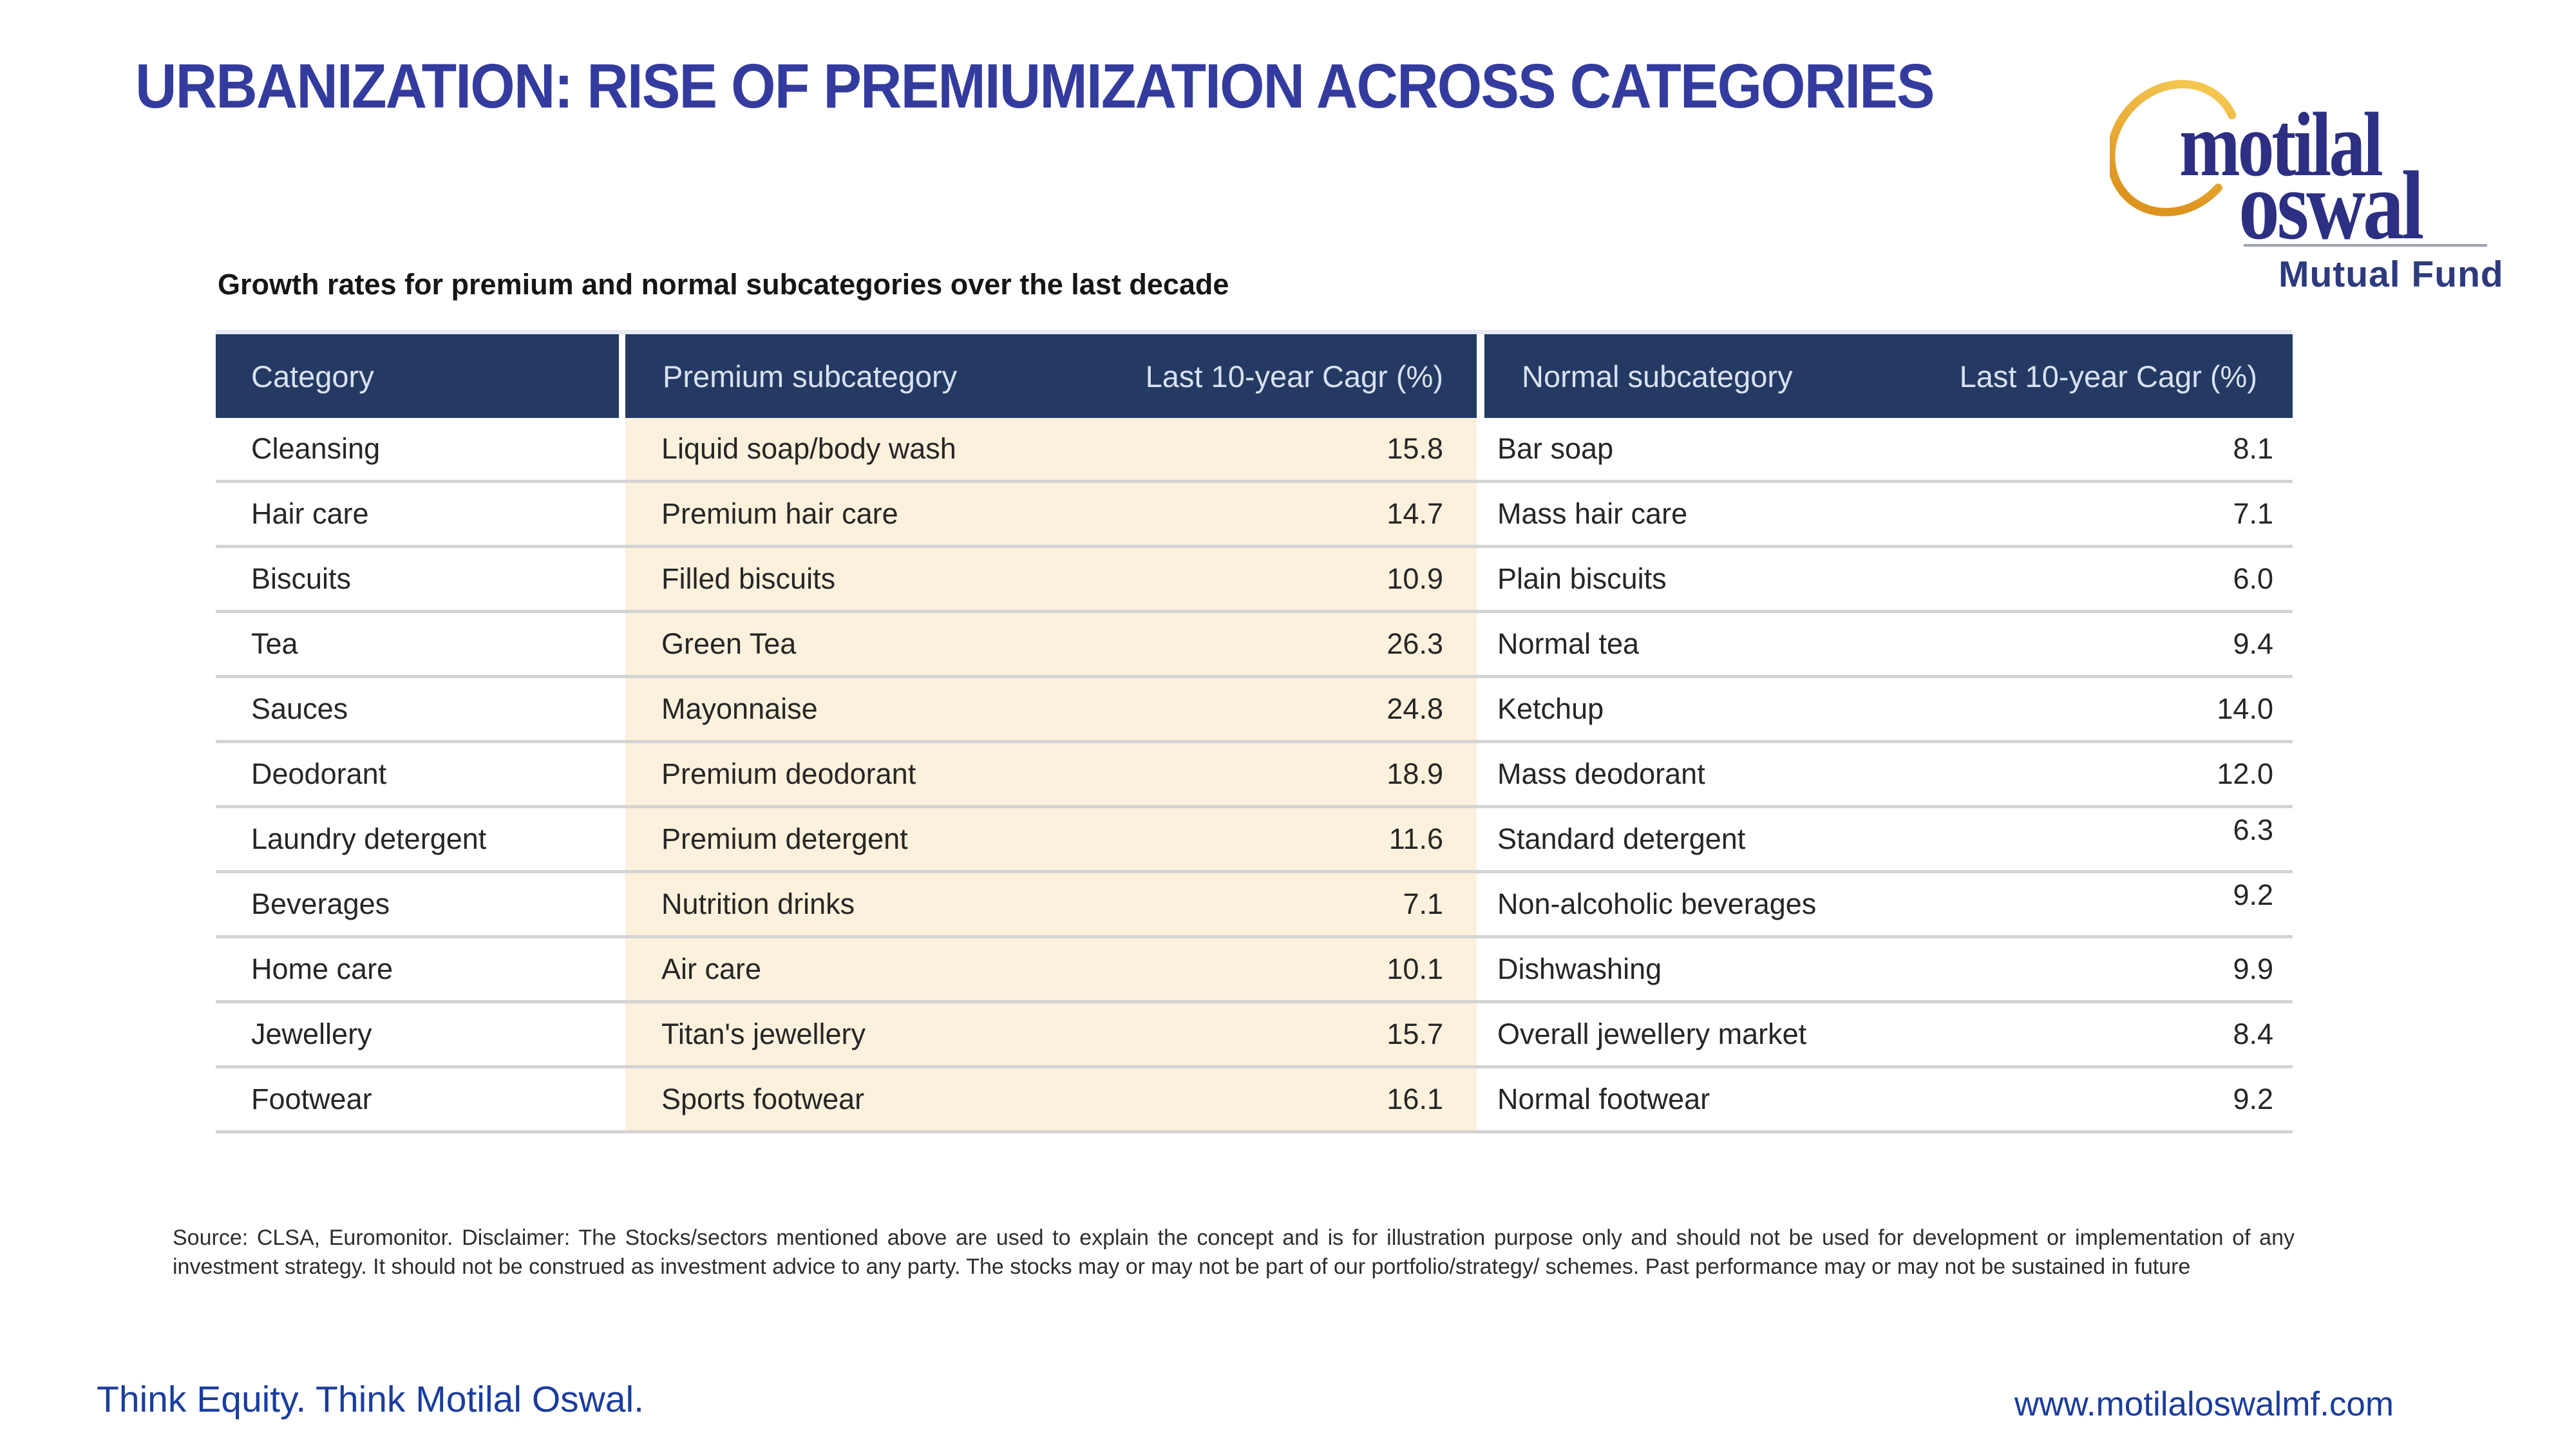  What do you see at coordinates (417, 376) in the screenshot?
I see `column-header-category: Category` at bounding box center [417, 376].